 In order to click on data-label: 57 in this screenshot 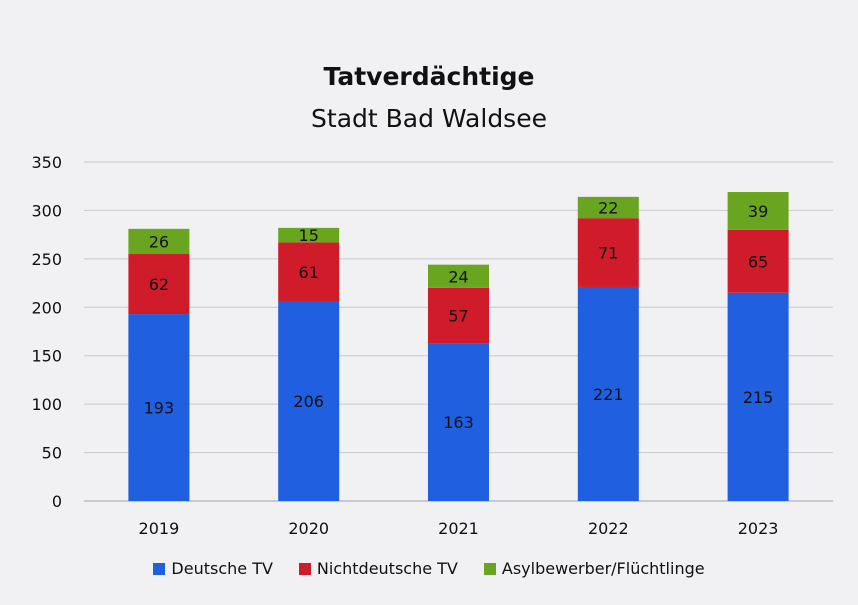, I will do `click(458, 316)`.